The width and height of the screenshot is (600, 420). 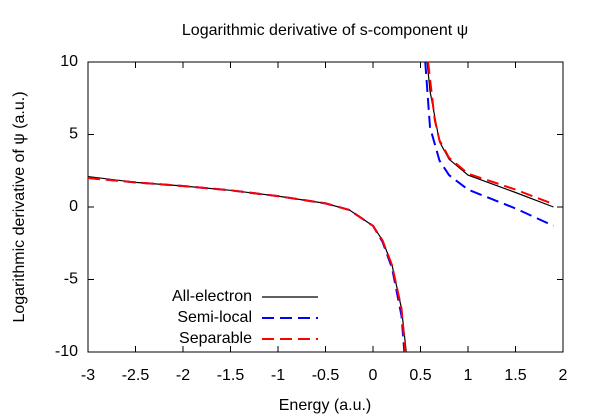 What do you see at coordinates (325, 405) in the screenshot?
I see `x-axis-label: Energy (a.u.)` at bounding box center [325, 405].